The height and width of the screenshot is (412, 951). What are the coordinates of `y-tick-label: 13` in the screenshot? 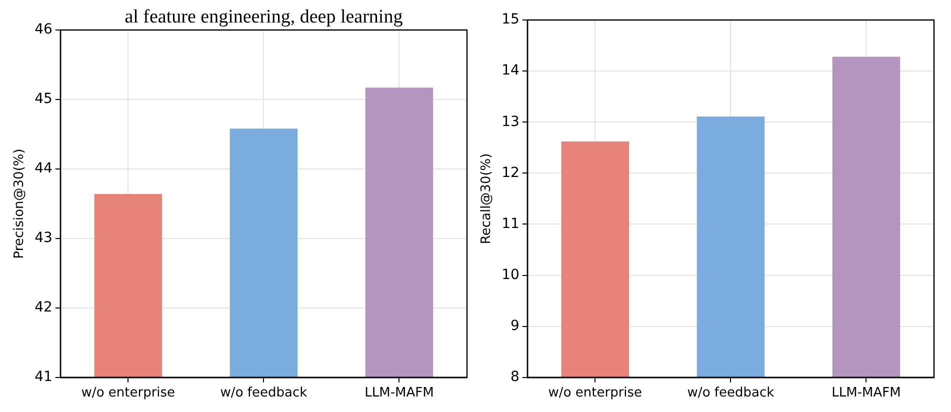 It's located at (511, 122).